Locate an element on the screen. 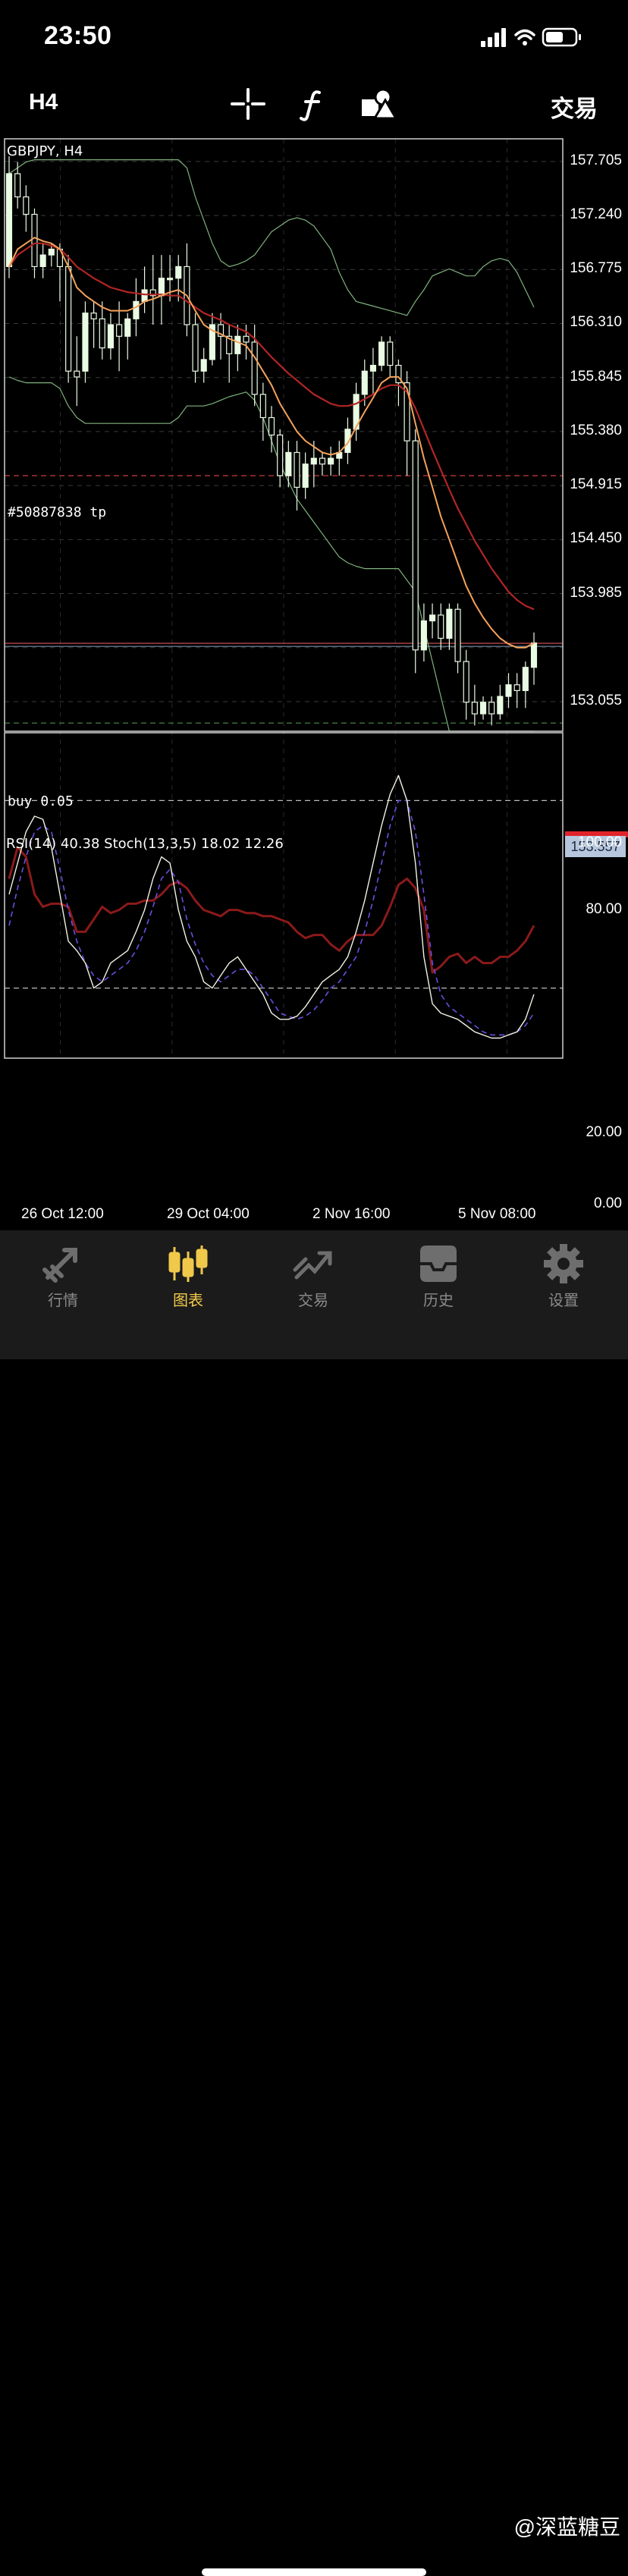 The width and height of the screenshot is (628, 2576). settings-icon is located at coordinates (563, 1263).